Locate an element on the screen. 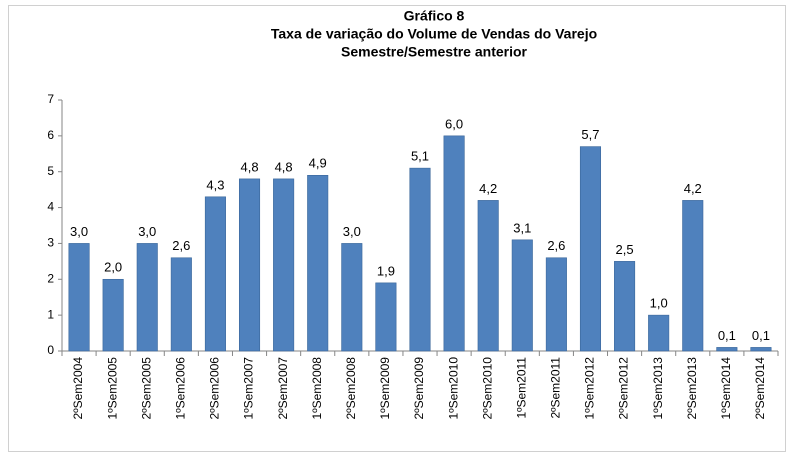 The width and height of the screenshot is (789, 456). y-tick-label: 6 is located at coordinates (50, 135).